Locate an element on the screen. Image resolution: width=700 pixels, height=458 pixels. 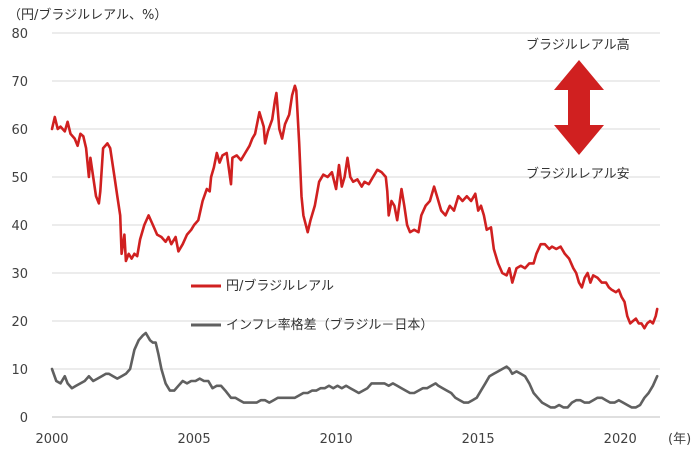
x-tick-label: 2020 is located at coordinates (620, 439).